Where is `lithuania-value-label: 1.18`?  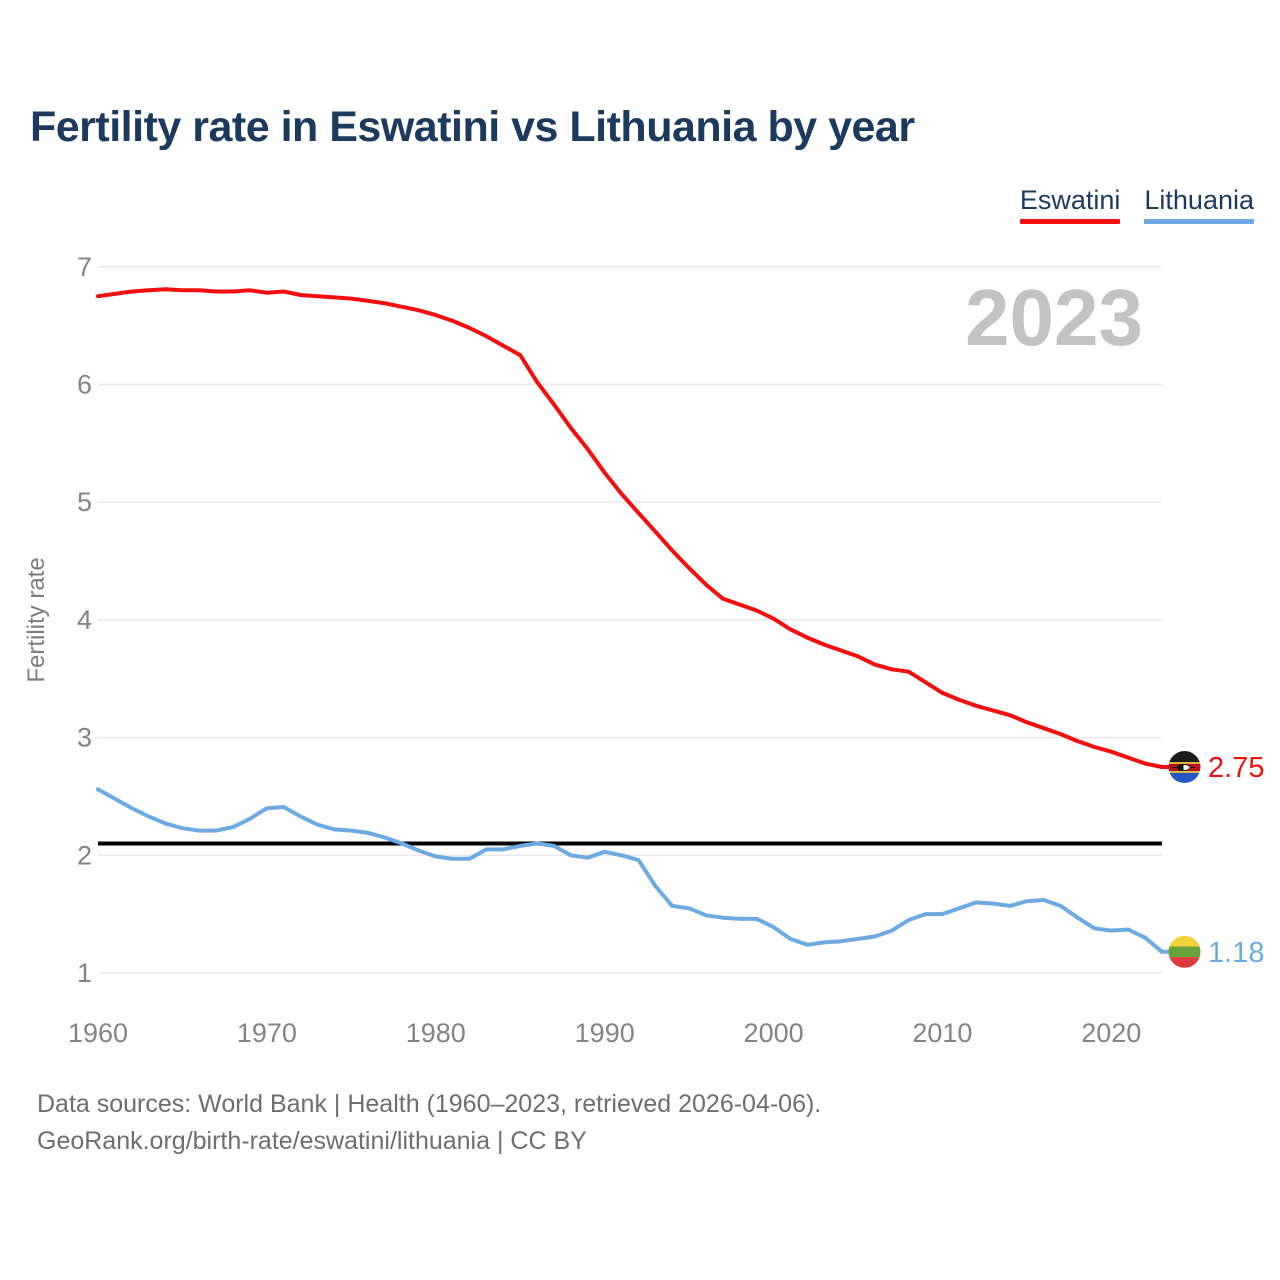
lithuania-value-label: 1.18 is located at coordinates (1236, 953).